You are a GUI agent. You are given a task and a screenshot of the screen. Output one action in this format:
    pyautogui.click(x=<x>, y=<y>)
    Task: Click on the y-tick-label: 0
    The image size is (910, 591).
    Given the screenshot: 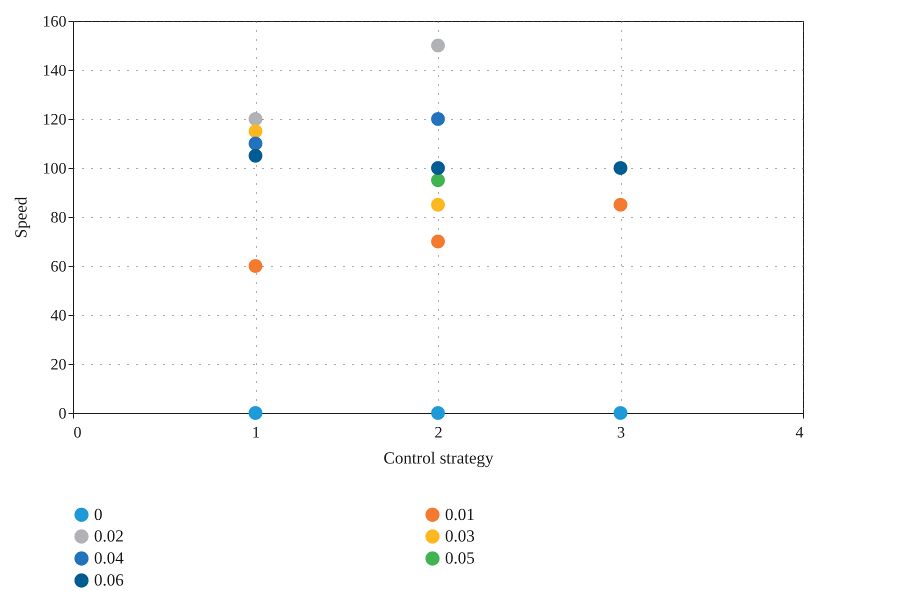 What is the action you would take?
    pyautogui.click(x=62, y=414)
    